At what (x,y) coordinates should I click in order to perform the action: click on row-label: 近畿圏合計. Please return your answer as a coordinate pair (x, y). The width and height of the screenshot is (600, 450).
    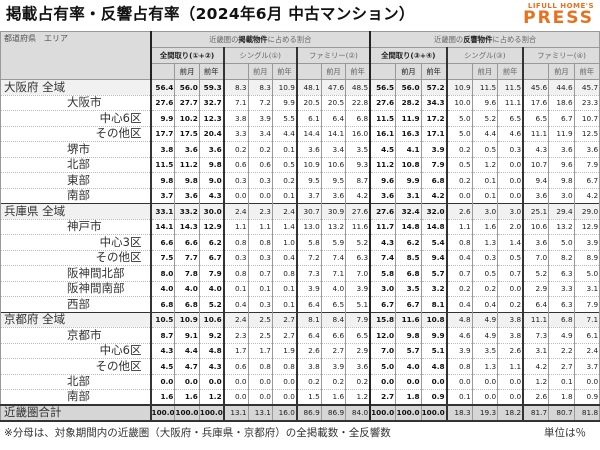
    Looking at the image, I should click on (76, 413).